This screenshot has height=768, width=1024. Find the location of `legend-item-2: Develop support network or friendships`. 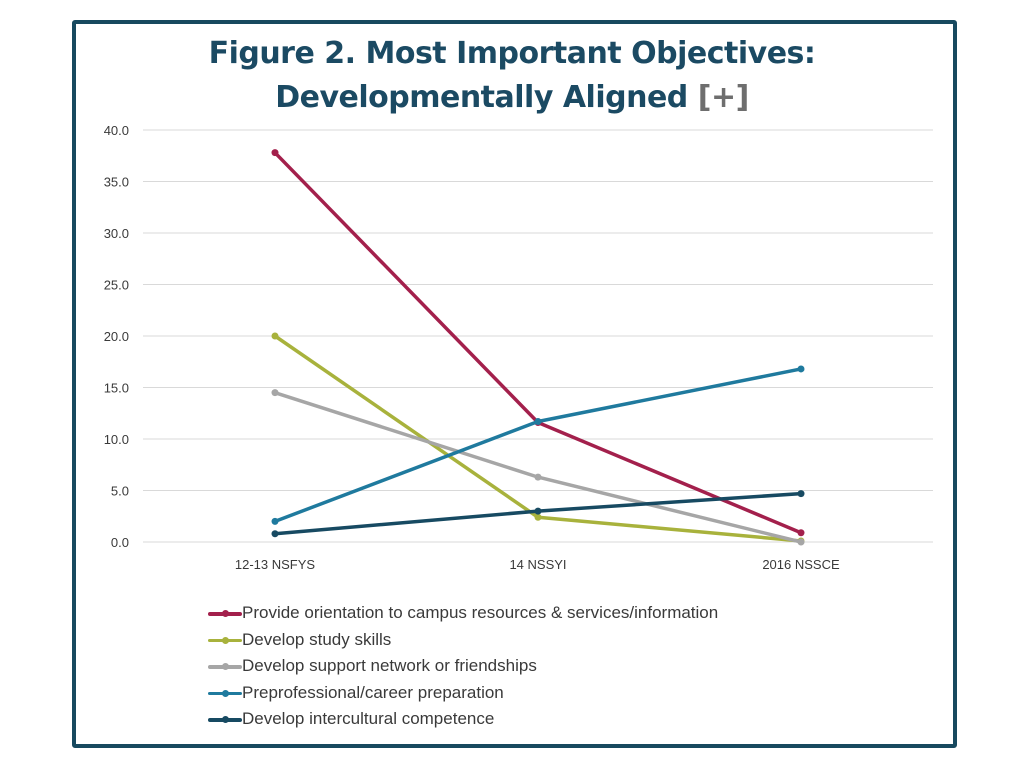

legend-item-2: Develop support network or friendships is located at coordinates (463, 666).